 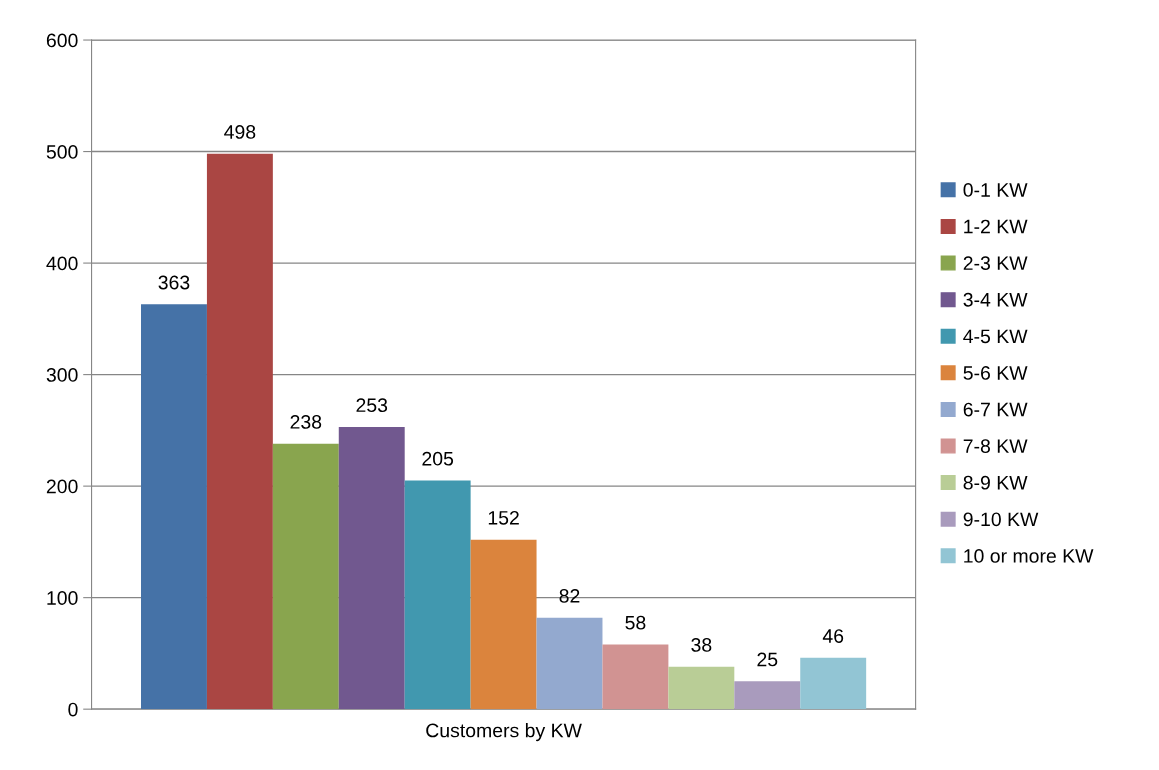 I want to click on legend-label: 9-10 KW, so click(x=1001, y=519).